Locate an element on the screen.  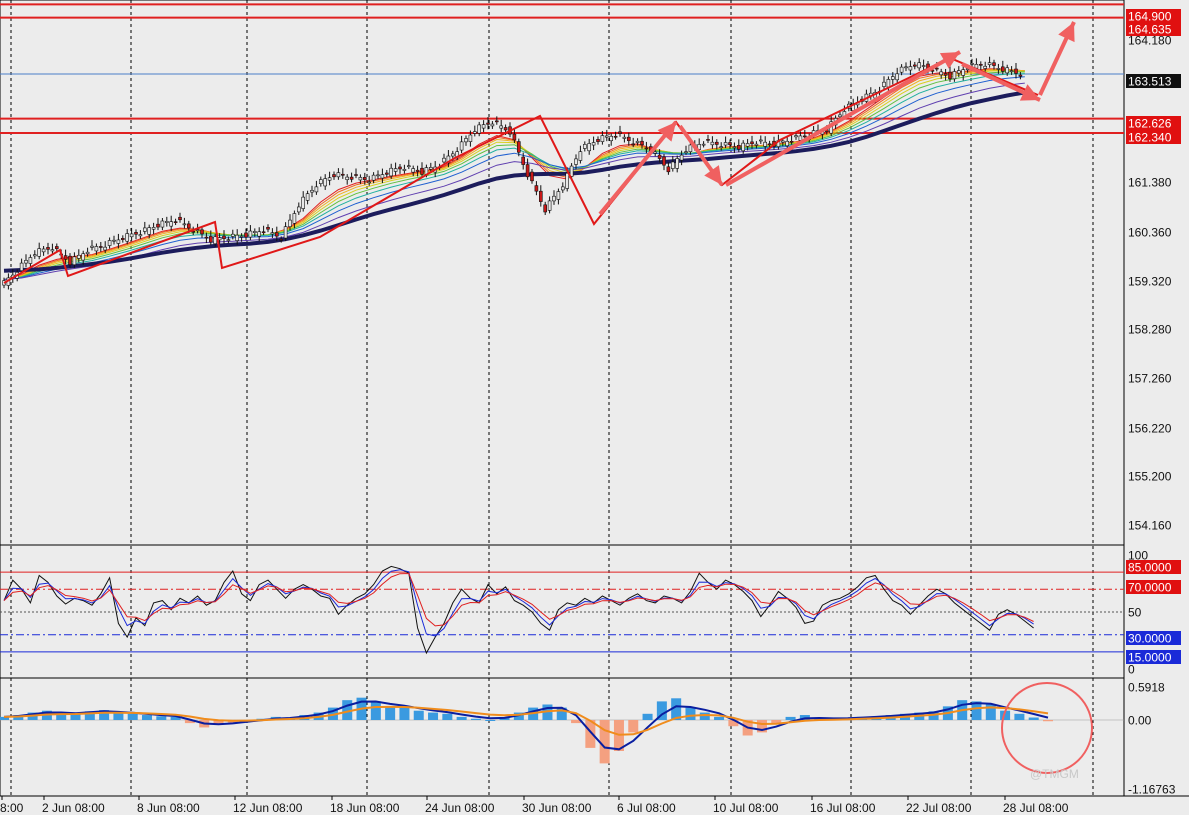
trend-arrow is located at coordinates (843, 118).